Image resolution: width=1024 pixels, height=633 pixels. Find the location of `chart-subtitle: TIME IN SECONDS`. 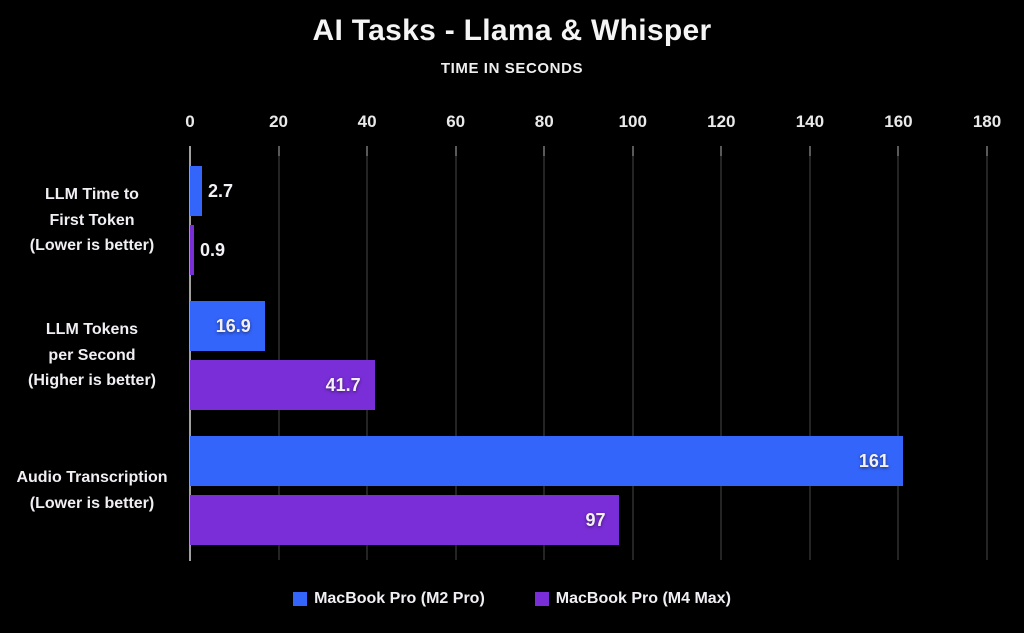

chart-subtitle: TIME IN SECONDS is located at coordinates (512, 68).